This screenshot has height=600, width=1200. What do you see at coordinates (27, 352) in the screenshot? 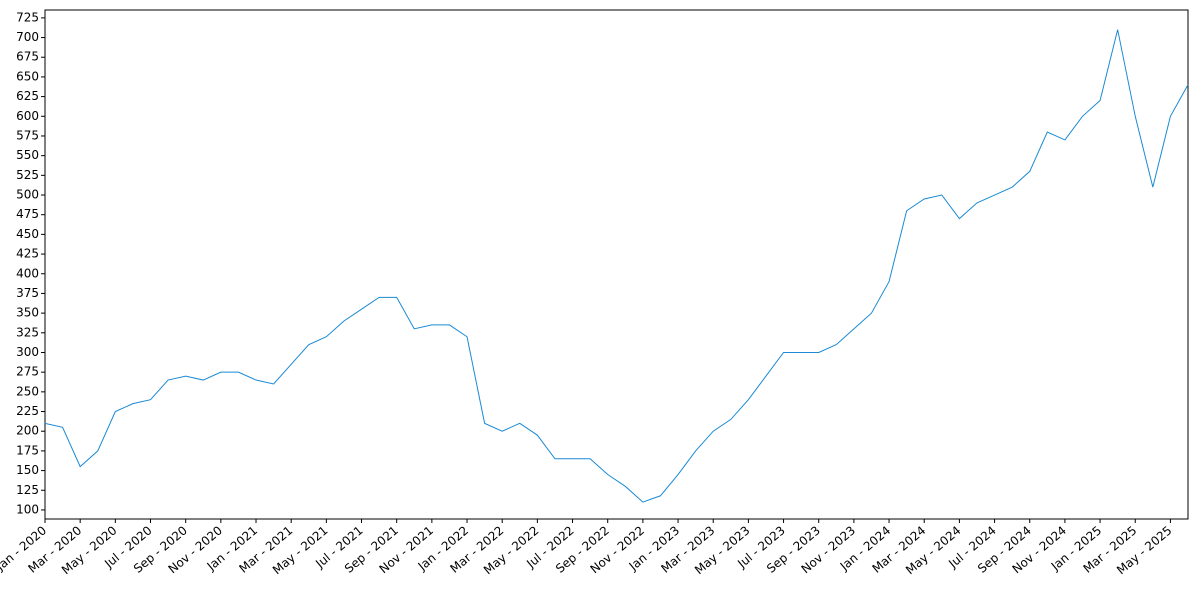
I see `y-tick-label: 300` at bounding box center [27, 352].